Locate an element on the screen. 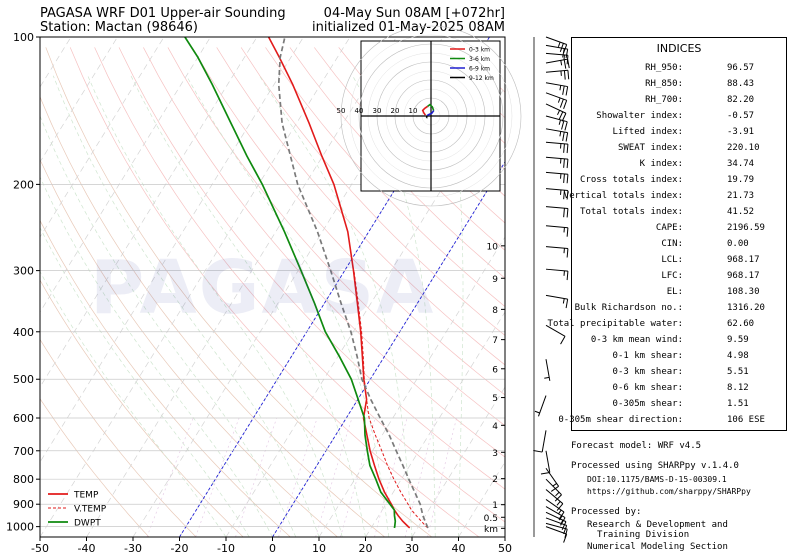  x-tick-label: 20 is located at coordinates (366, 548).